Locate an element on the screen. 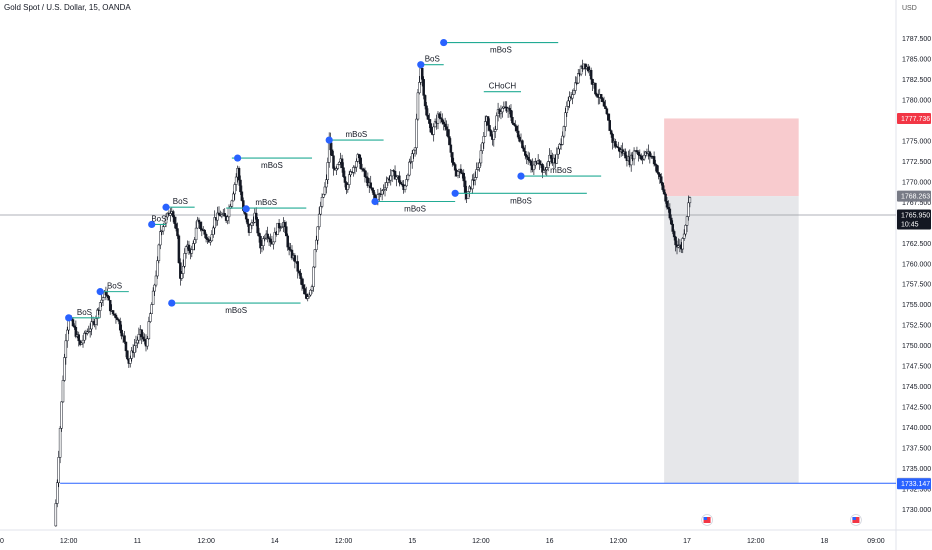  y-tick-label: 1787.500 is located at coordinates (916, 39).